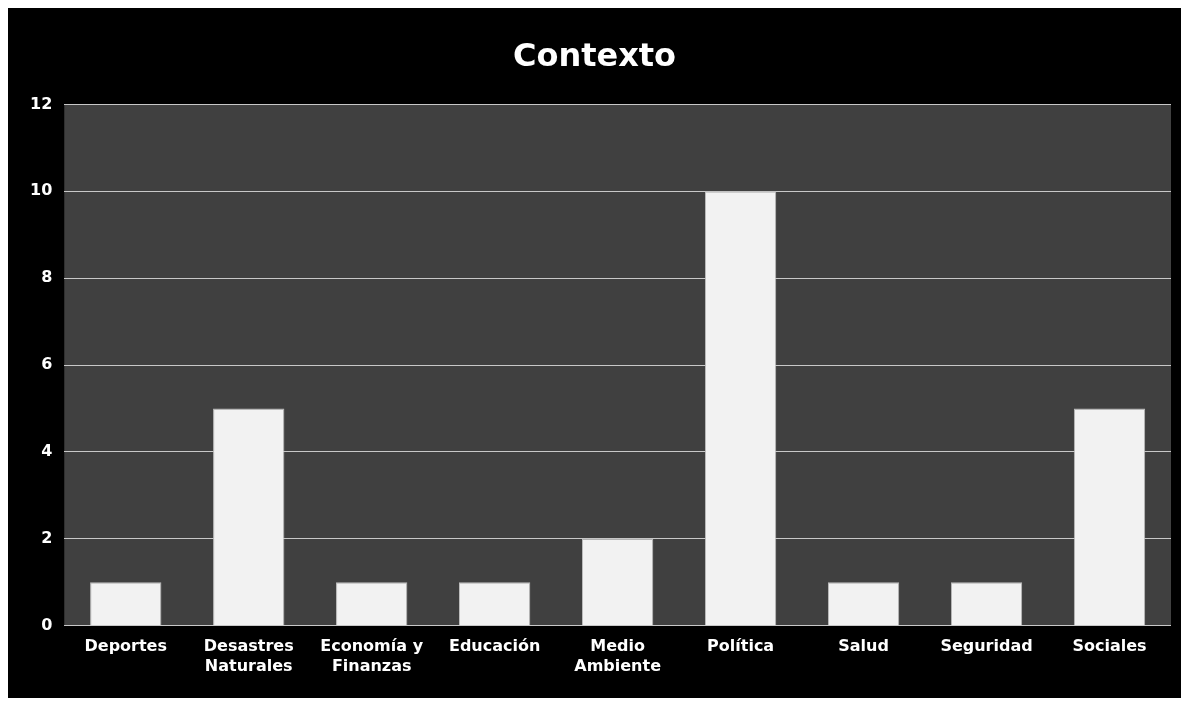 The width and height of the screenshot is (1189, 706). What do you see at coordinates (1109, 646) in the screenshot?
I see `x-tick-label: Sociales` at bounding box center [1109, 646].